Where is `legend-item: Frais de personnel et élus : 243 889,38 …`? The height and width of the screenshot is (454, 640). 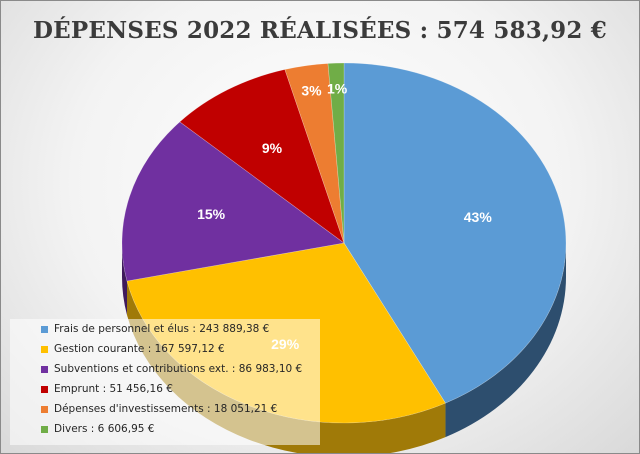 legend-item: Frais de personnel et élus : 243 889,38 … is located at coordinates (165, 329).